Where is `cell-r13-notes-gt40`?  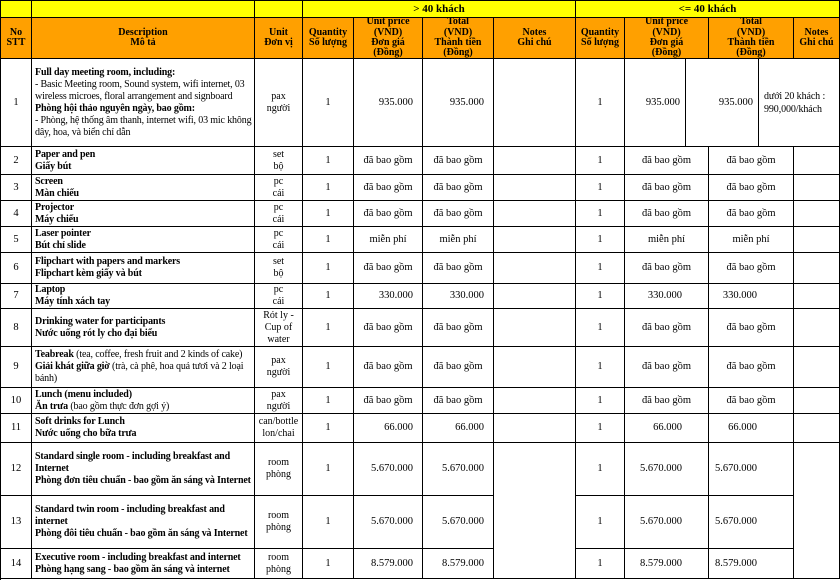
cell-r13-notes-gt40 is located at coordinates (535, 522).